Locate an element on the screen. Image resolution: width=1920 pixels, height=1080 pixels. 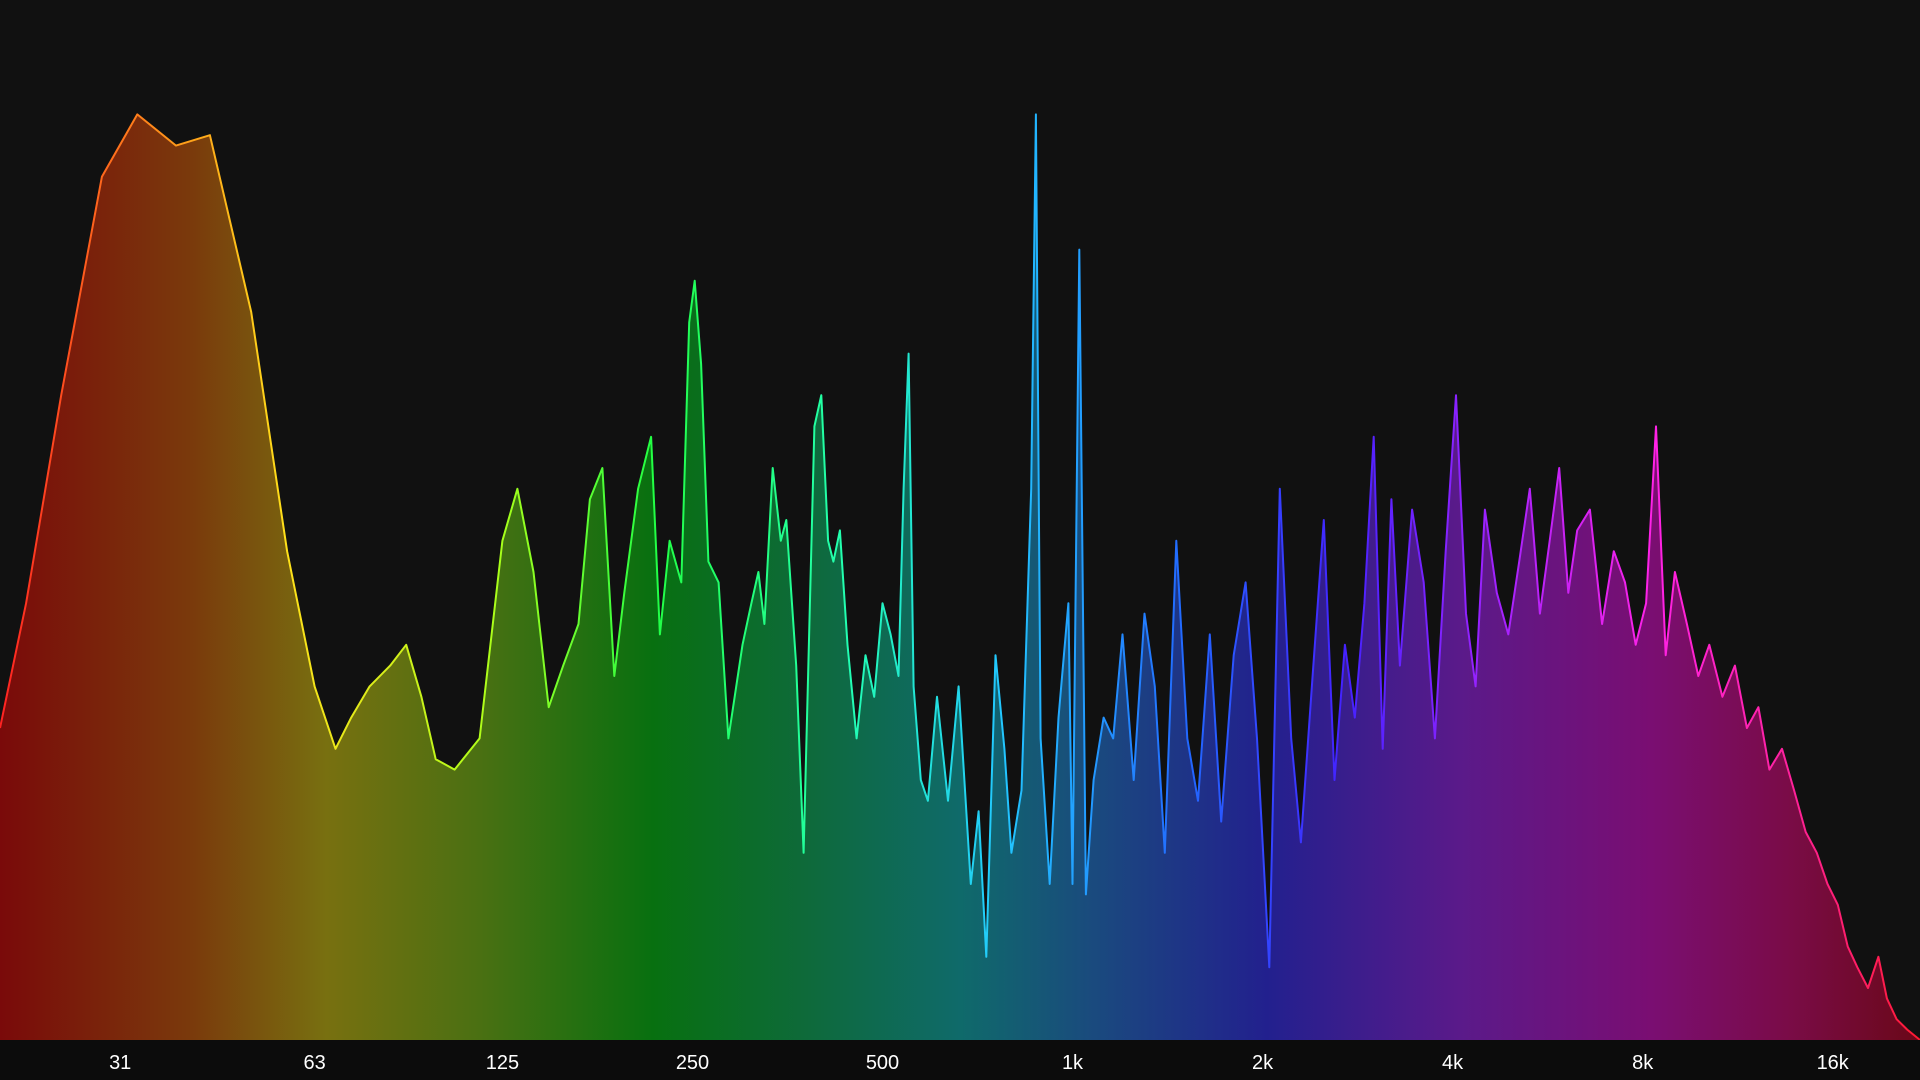
x-tick-label: 8k is located at coordinates (1643, 1063).